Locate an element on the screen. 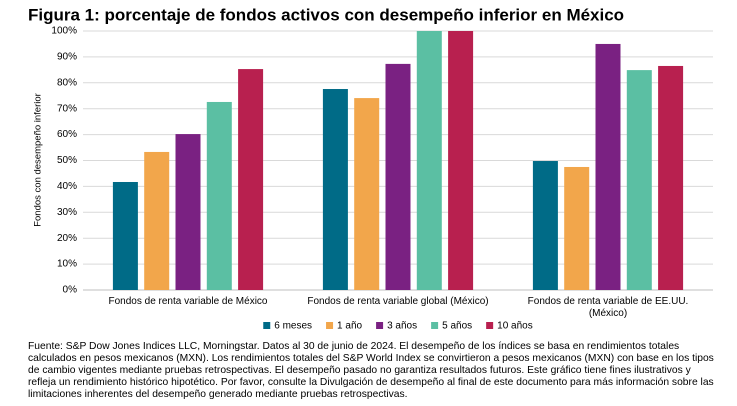 This screenshot has height=406, width=737. legend-label: 5 años is located at coordinates (457, 326).